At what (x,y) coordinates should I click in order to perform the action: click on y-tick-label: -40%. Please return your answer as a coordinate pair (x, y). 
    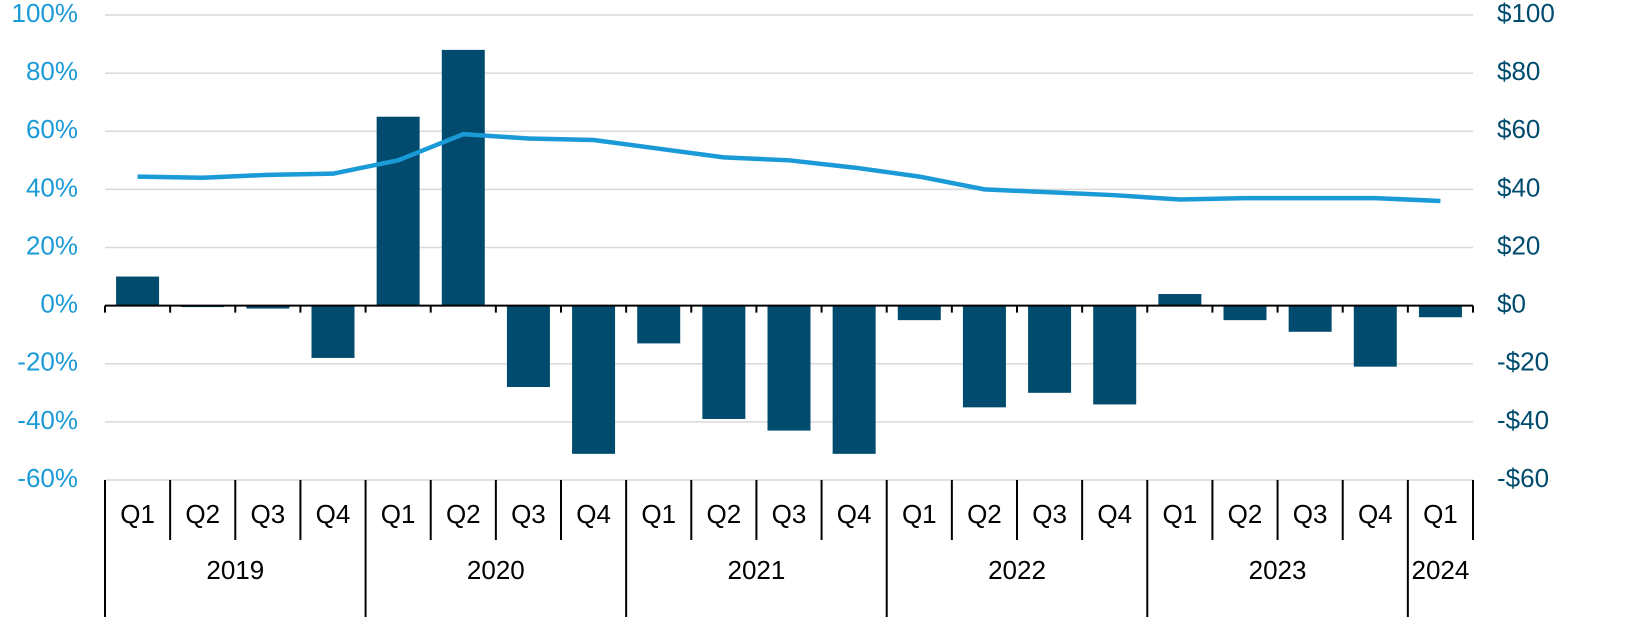
    Looking at the image, I should click on (47, 420).